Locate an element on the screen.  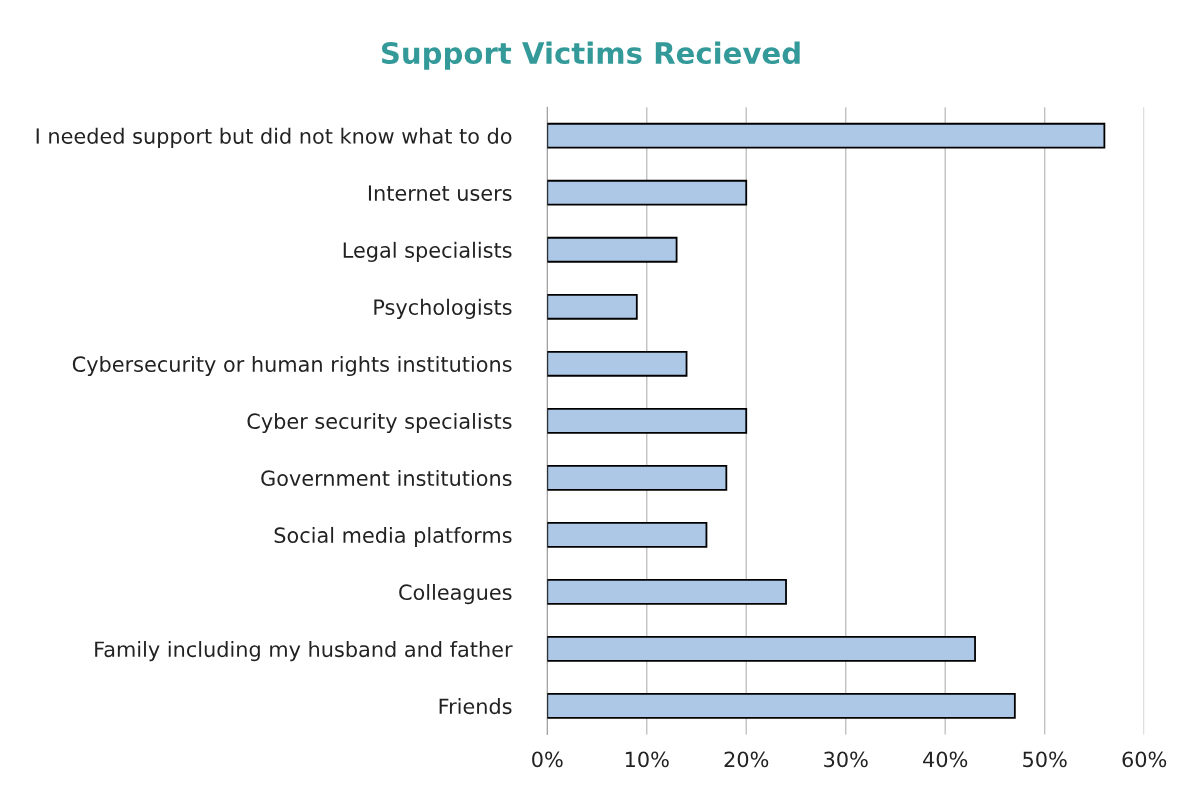
x-tick-label: 30% is located at coordinates (846, 759).